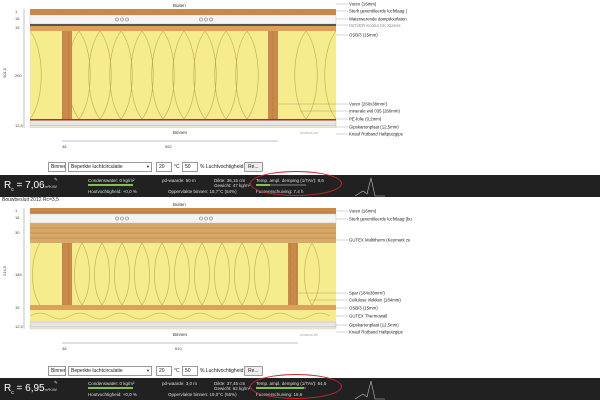  Describe the element at coordinates (164, 19) in the screenshot. I see `top-air-circles` at that location.